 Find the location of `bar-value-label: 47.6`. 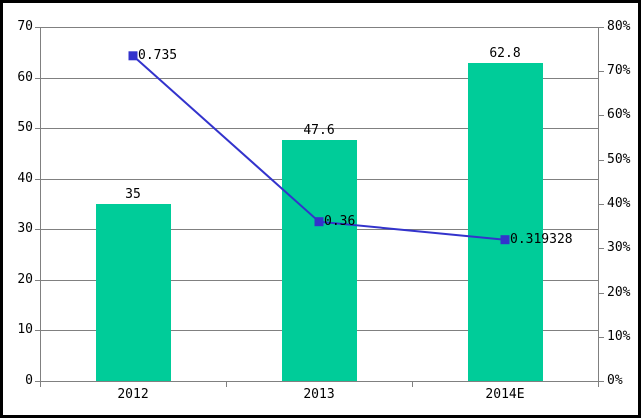

bar-value-label: 47.6 is located at coordinates (319, 130).